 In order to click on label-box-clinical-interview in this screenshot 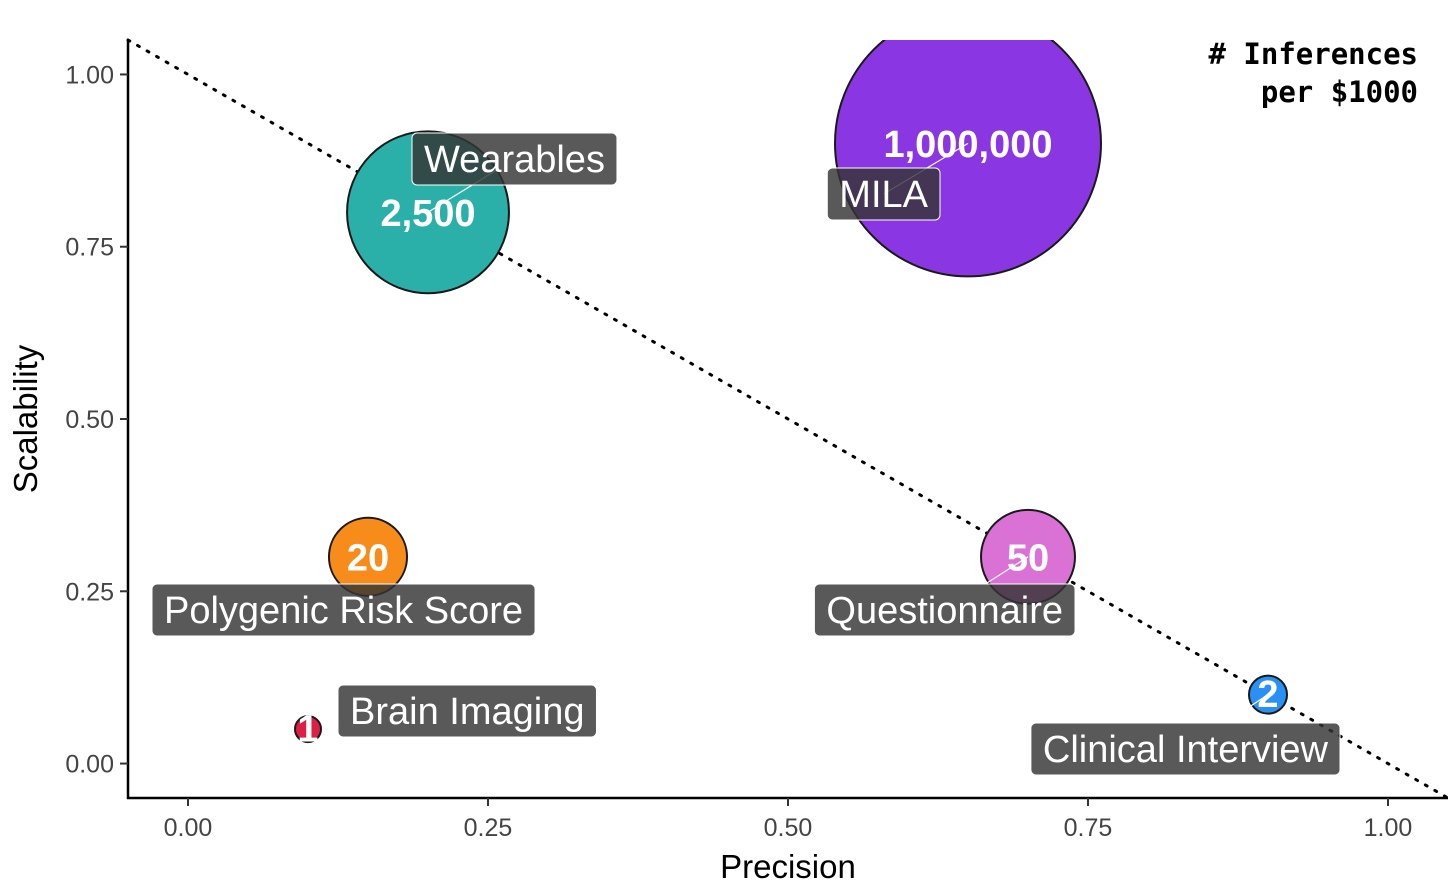, I will do `click(1185, 749)`.